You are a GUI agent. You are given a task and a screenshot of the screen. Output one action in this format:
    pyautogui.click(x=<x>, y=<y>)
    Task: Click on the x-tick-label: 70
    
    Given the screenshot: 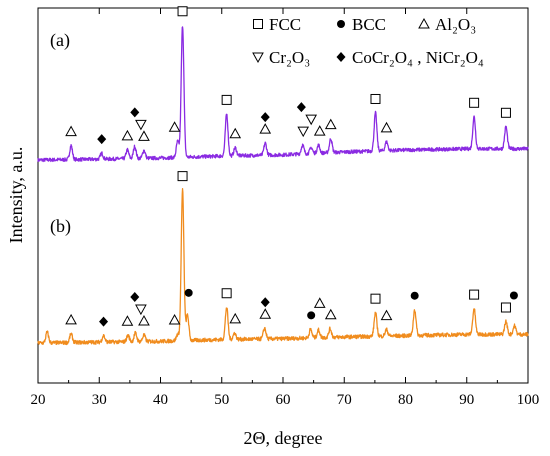 What is the action you would take?
    pyautogui.click(x=344, y=400)
    